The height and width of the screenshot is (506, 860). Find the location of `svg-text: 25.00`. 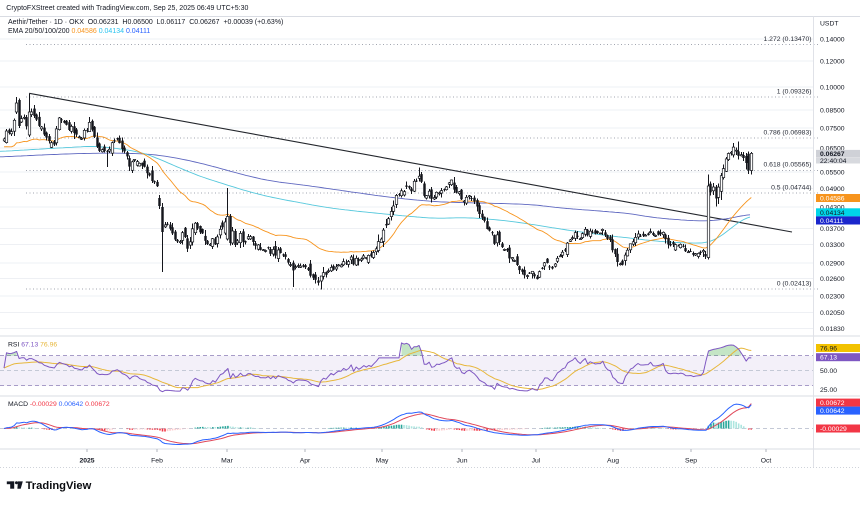

svg-text: 25.00 is located at coordinates (828, 390).